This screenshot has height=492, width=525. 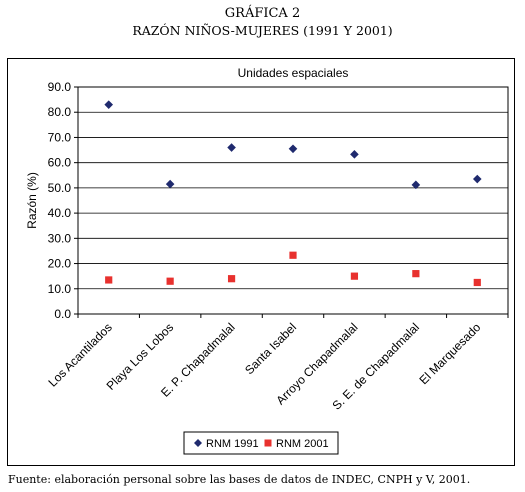 I want to click on y-tick-label: 70.0, so click(x=60, y=137).